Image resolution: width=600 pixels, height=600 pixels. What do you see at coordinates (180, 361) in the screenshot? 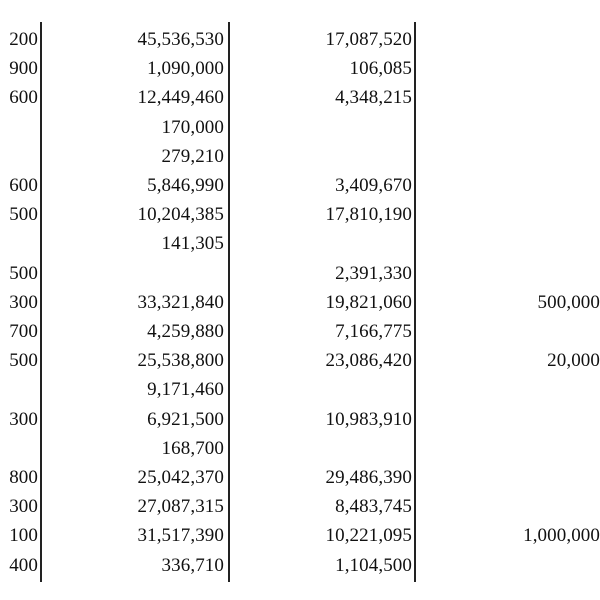
I see `table-cell-col-2: 25,538,800` at bounding box center [180, 361].